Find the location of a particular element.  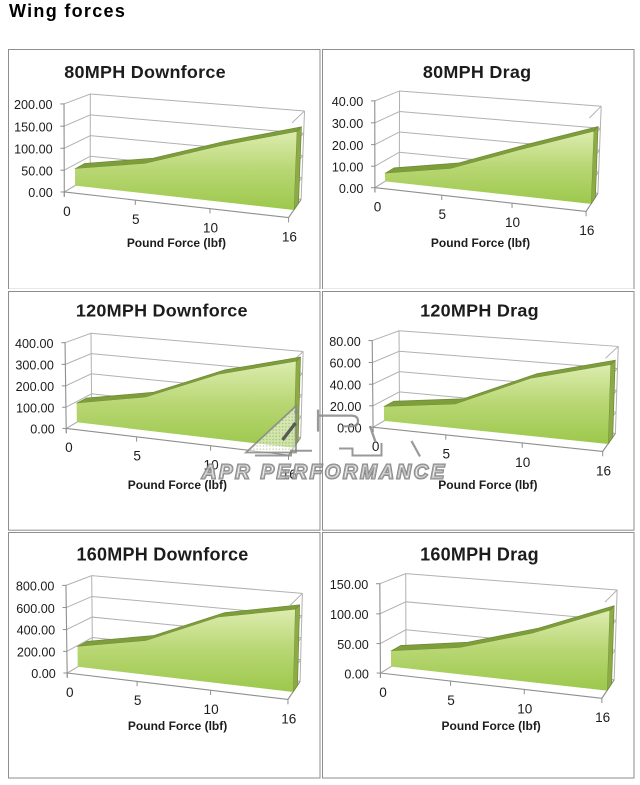

svg-text: 160MPH Drag is located at coordinates (479, 555).